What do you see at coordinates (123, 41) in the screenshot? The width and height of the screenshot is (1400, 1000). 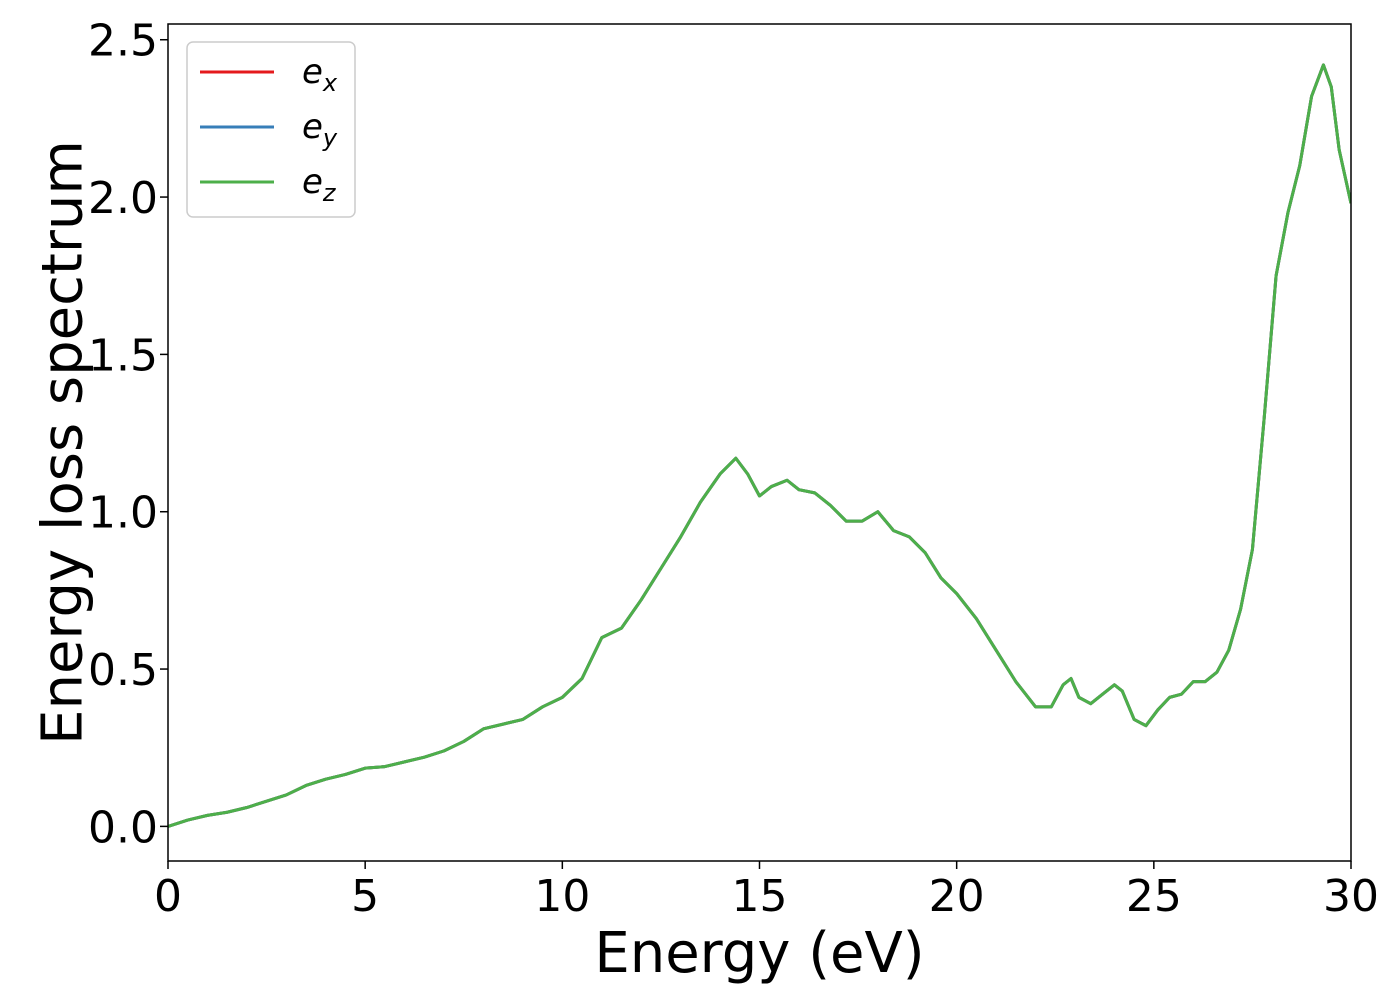 I see `y-tick-label: 2.5` at bounding box center [123, 41].